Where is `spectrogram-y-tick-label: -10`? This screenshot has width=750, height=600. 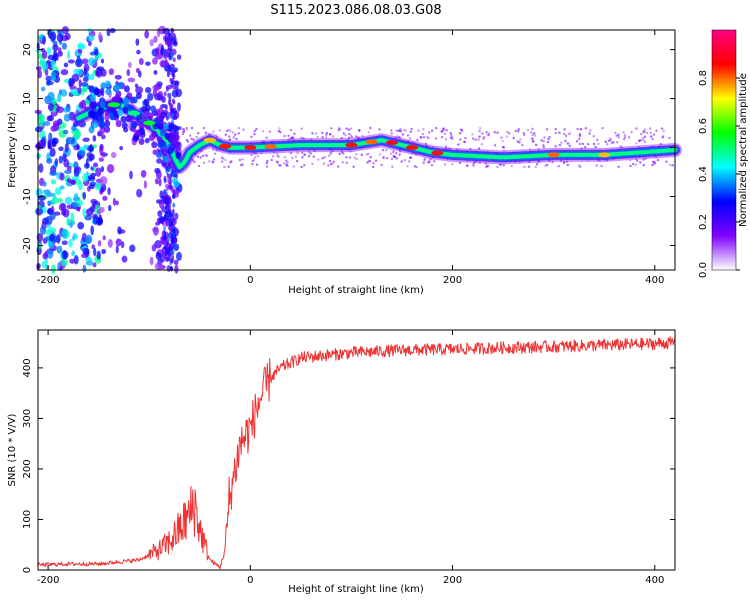
spectrogram-y-tick-label: -10 is located at coordinates (27, 196).